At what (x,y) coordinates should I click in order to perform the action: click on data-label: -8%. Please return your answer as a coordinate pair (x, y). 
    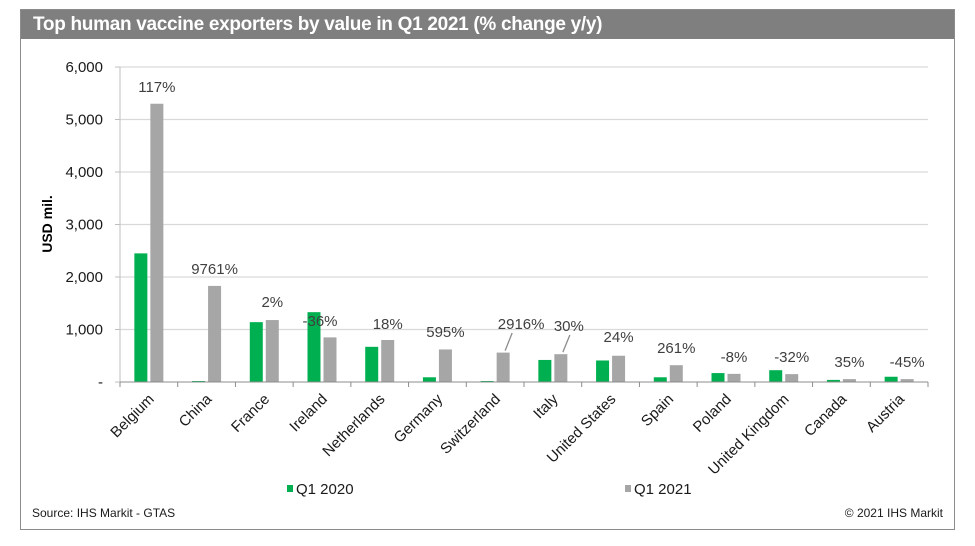
    Looking at the image, I should click on (734, 357).